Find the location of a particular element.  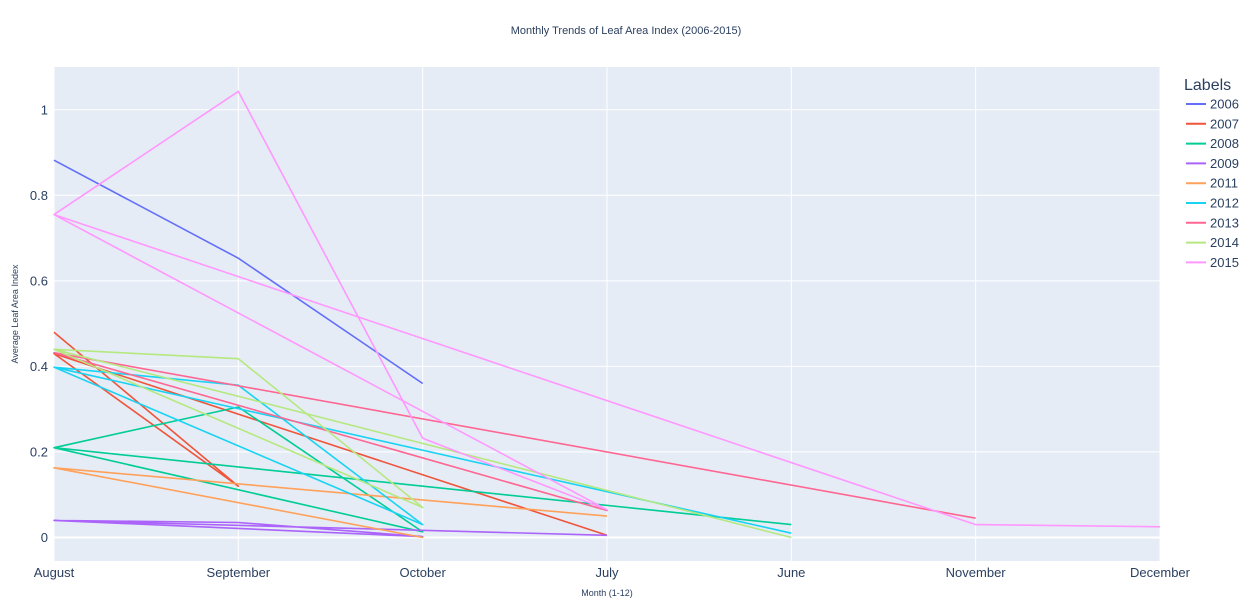

legend-label-2013: 2013 is located at coordinates (1224, 222).